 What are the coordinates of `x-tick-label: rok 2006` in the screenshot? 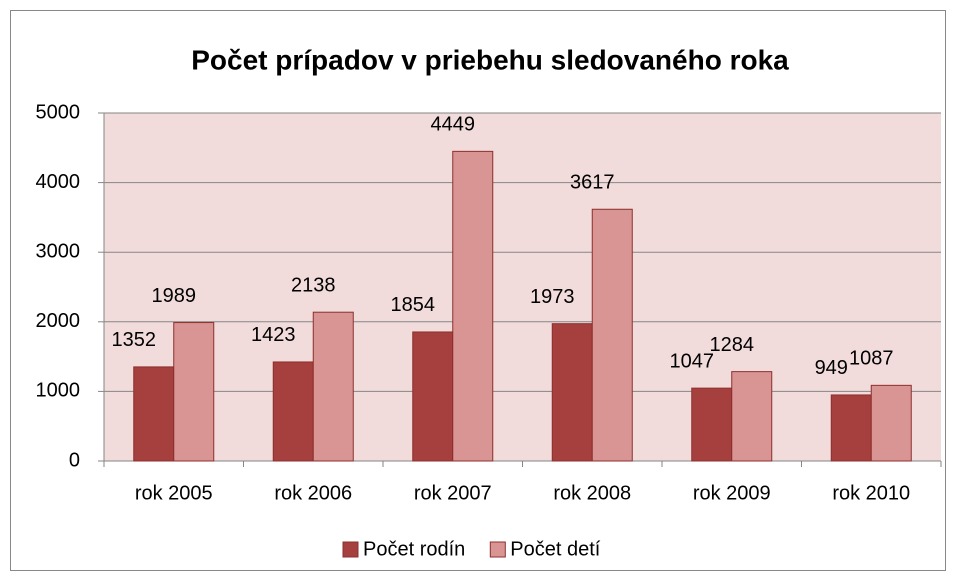 It's located at (313, 493).